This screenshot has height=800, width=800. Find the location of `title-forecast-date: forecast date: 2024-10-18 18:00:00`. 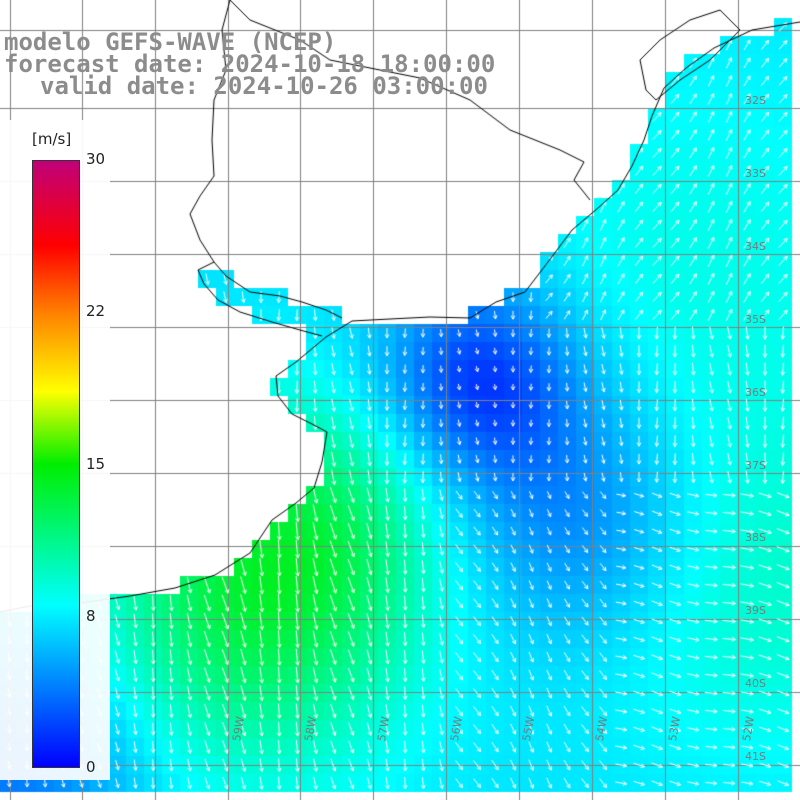

title-forecast-date: forecast date: 2024-10-18 18:00:00 is located at coordinates (250, 64).